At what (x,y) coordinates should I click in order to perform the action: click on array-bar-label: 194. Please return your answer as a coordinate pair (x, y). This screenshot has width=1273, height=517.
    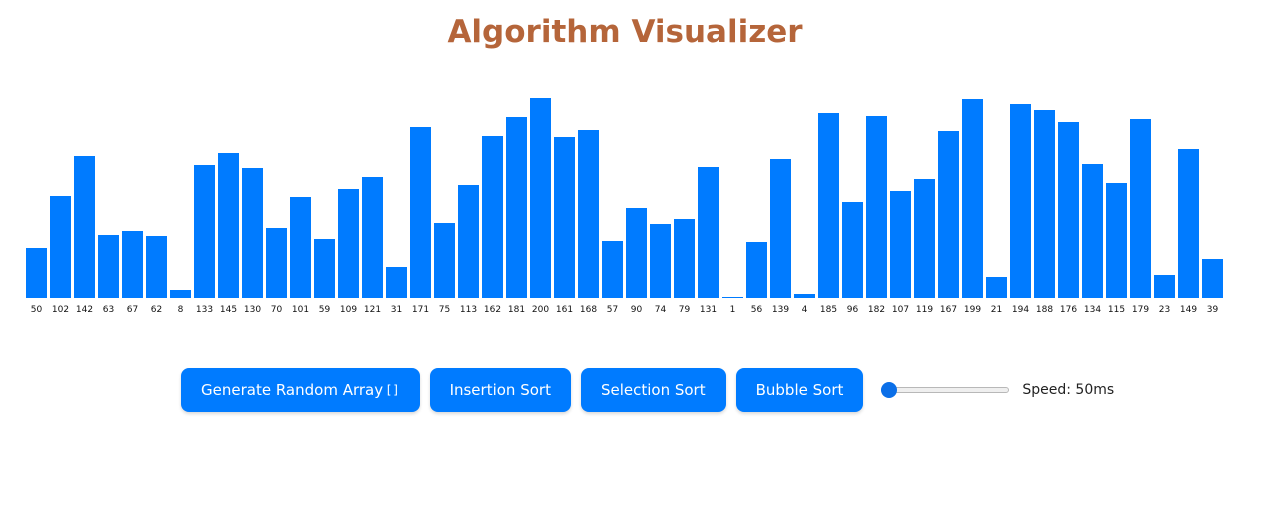
    Looking at the image, I should click on (1020, 310).